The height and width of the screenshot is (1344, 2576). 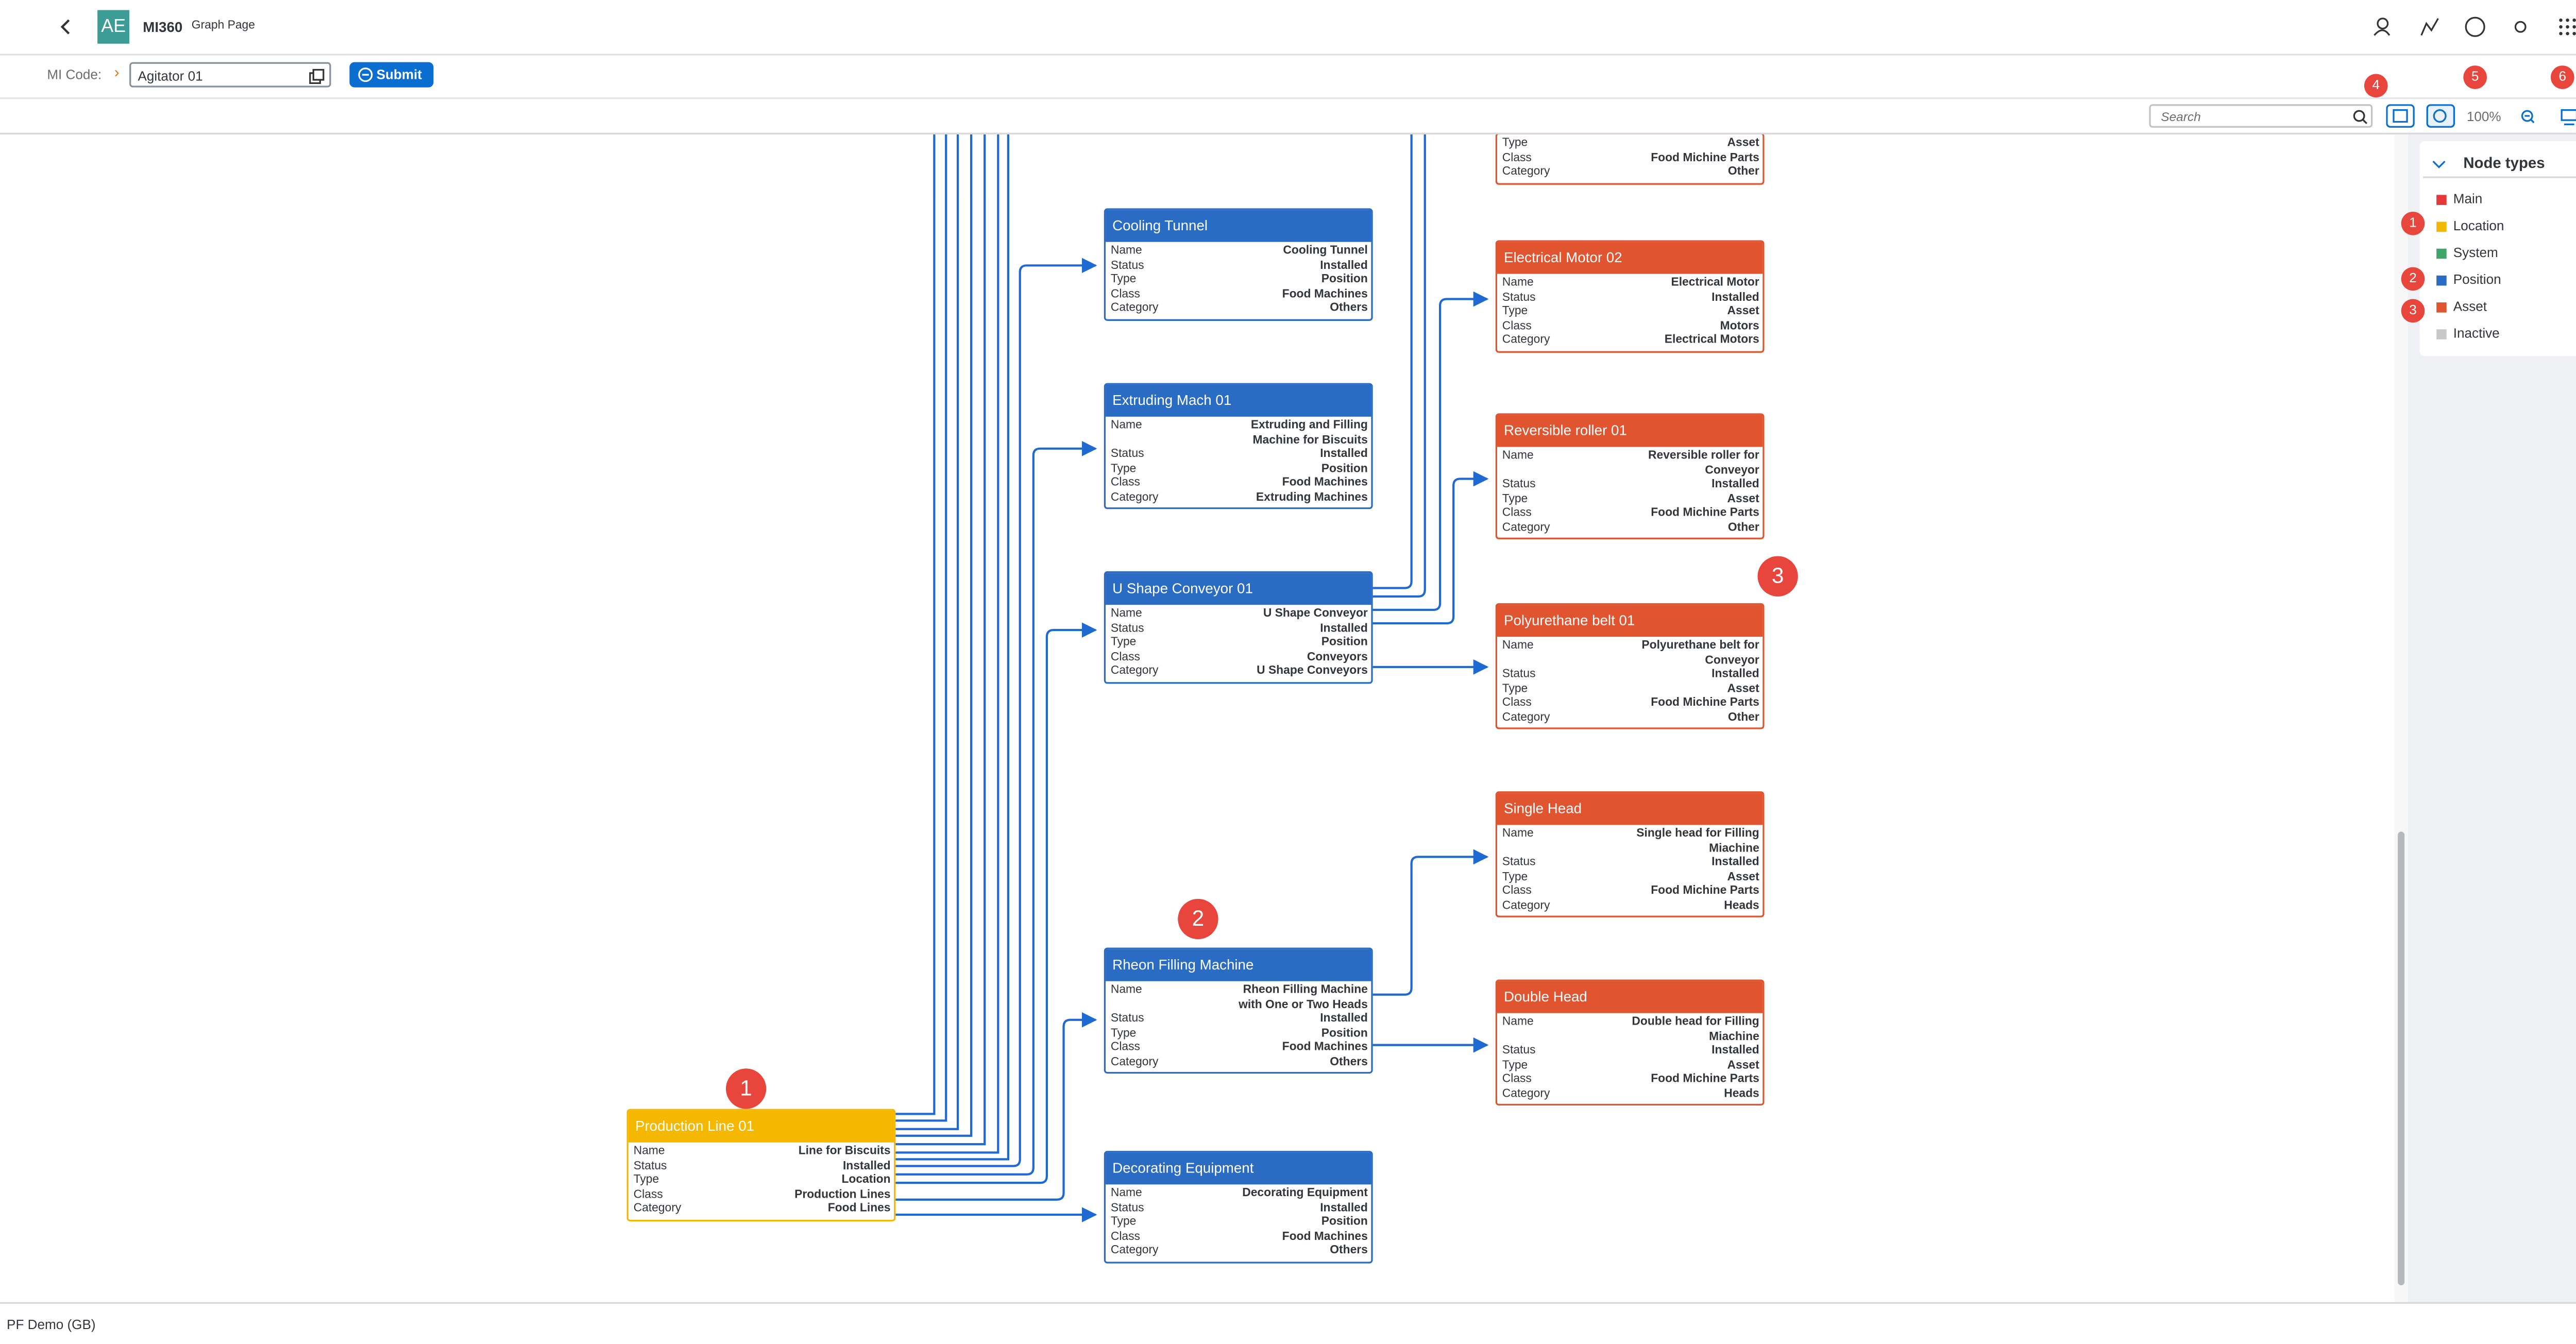 I want to click on node-title: Reversible roller 01, so click(x=1630, y=431).